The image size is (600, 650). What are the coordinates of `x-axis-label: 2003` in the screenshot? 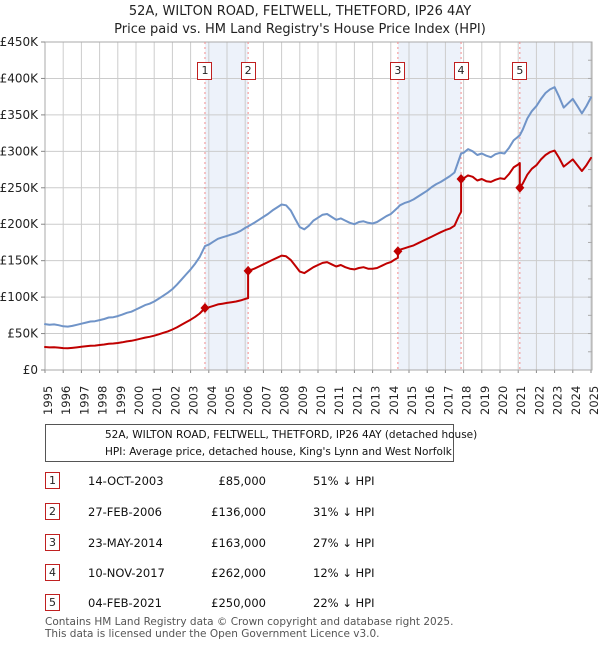 It's located at (194, 400).